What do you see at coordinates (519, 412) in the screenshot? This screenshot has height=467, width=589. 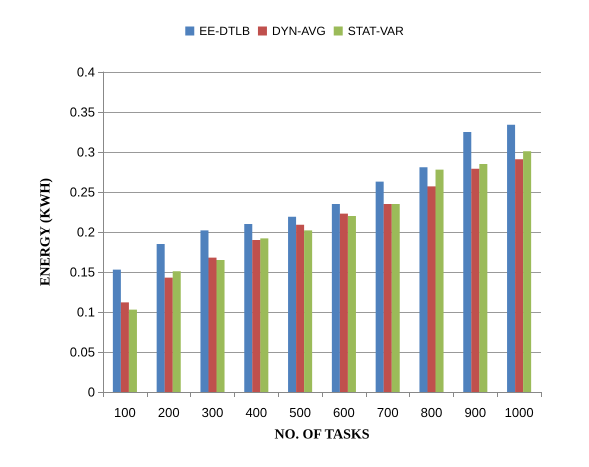 I see `x-tick-label: 1000` at bounding box center [519, 412].